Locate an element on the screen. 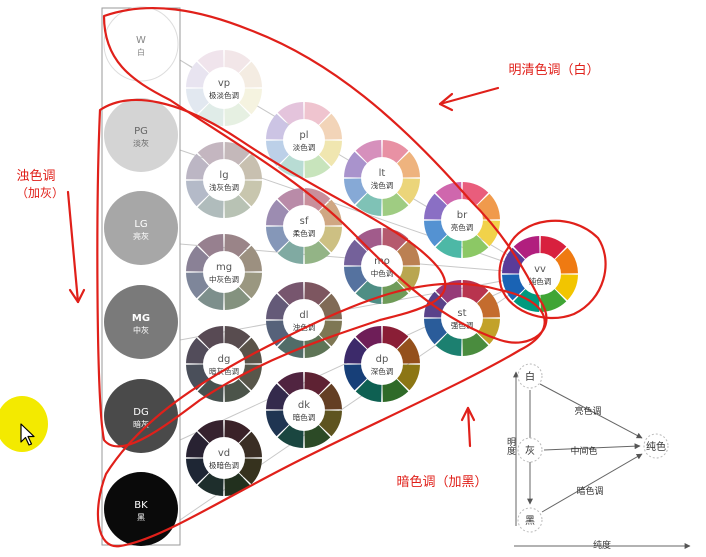  legend-chroma: 纯度 is located at coordinates (602, 545).